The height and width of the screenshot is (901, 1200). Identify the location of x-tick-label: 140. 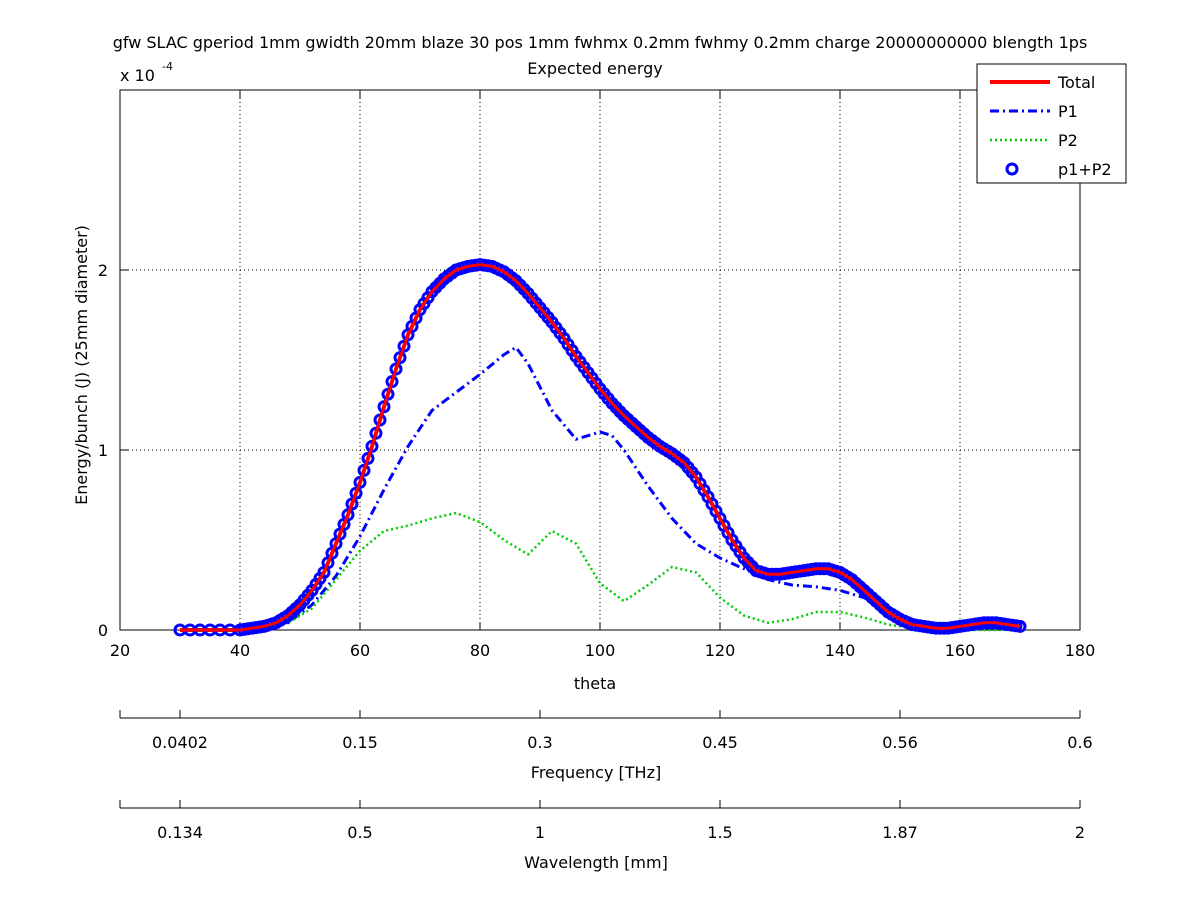
(840, 650).